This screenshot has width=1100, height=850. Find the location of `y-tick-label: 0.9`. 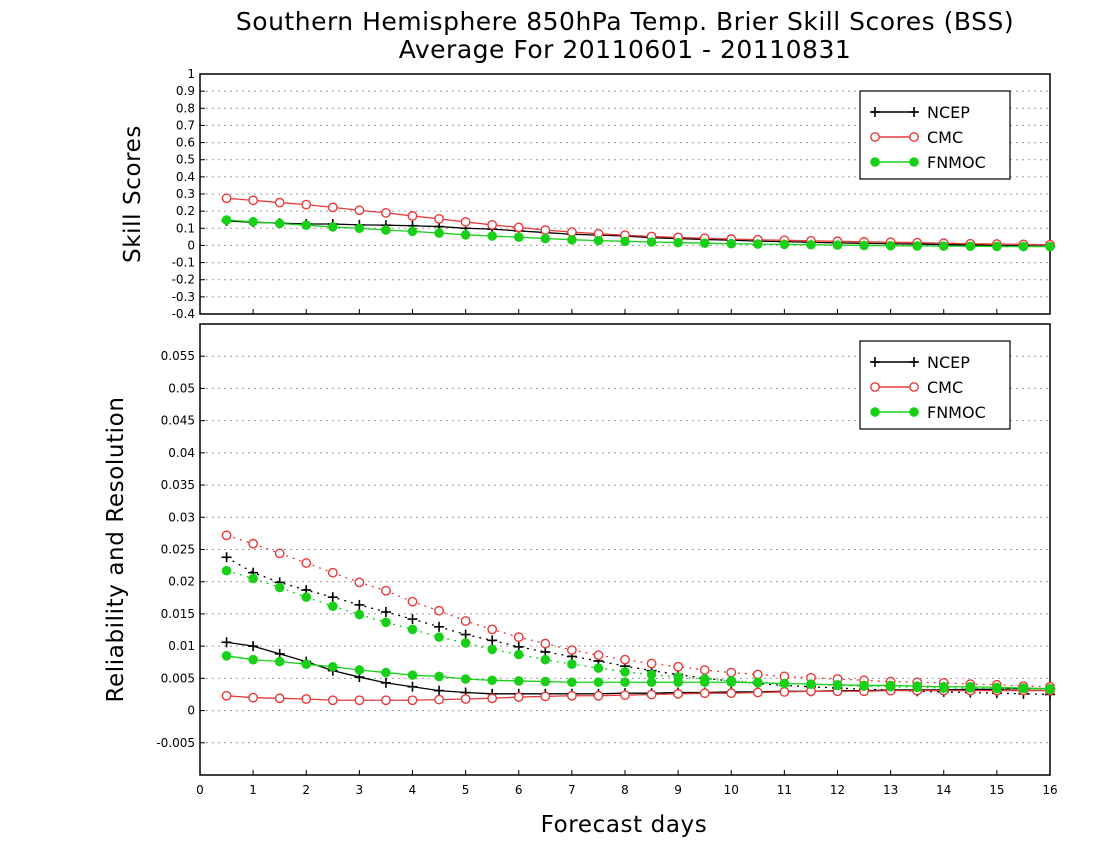

y-tick-label: 0.9 is located at coordinates (185, 91).